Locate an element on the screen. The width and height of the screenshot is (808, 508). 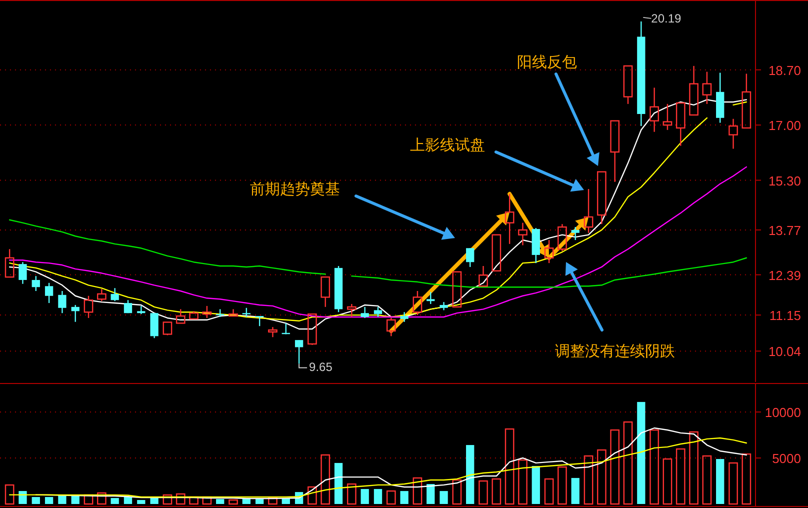
y-tick-label: 12.39 is located at coordinates (784, 275).